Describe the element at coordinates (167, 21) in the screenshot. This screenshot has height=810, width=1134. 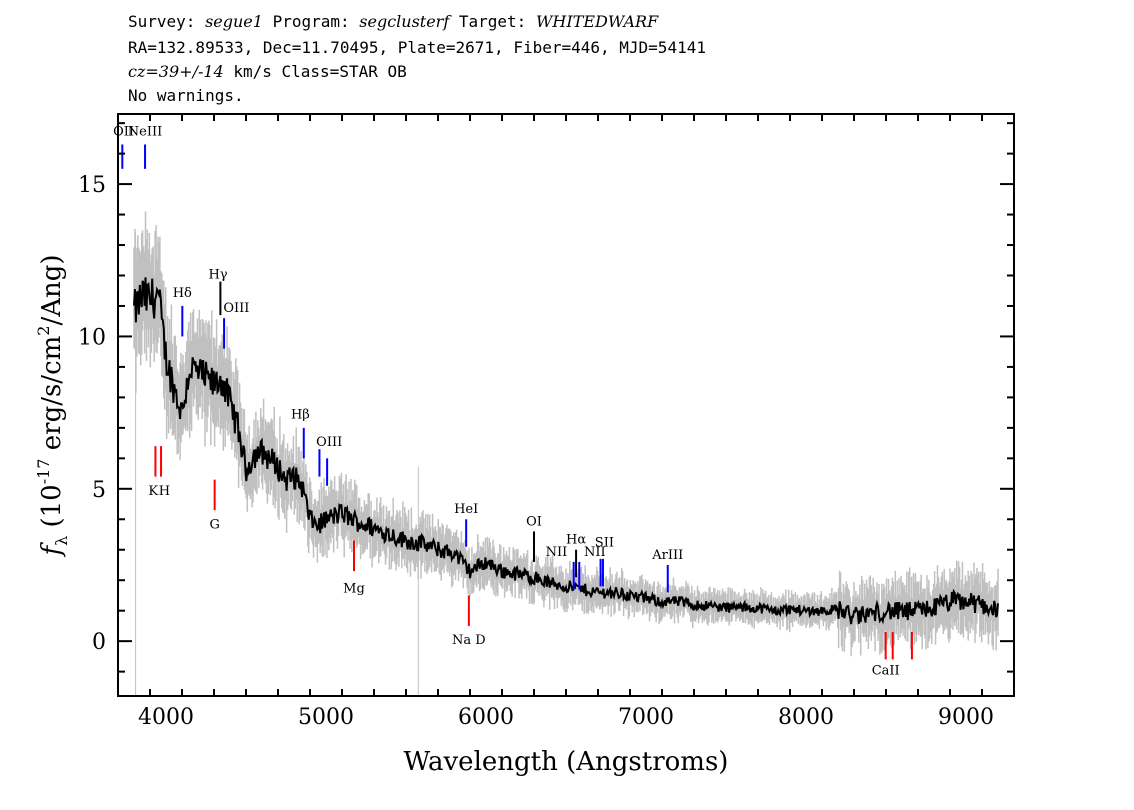
I see `survey-label: Survey:` at that location.